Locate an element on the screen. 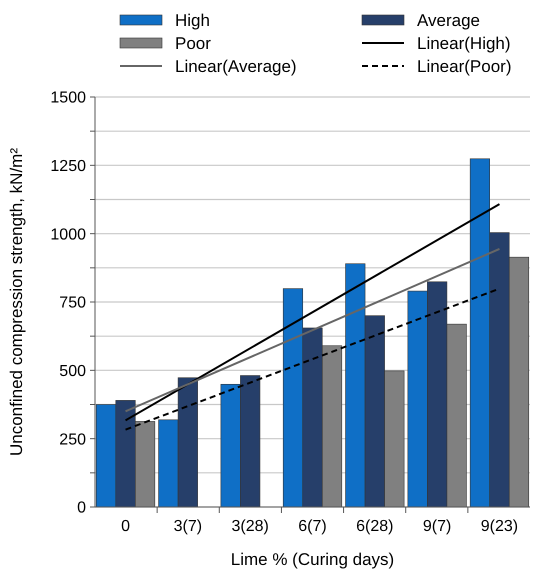  x-tick-label: 9(23) is located at coordinates (499, 526).